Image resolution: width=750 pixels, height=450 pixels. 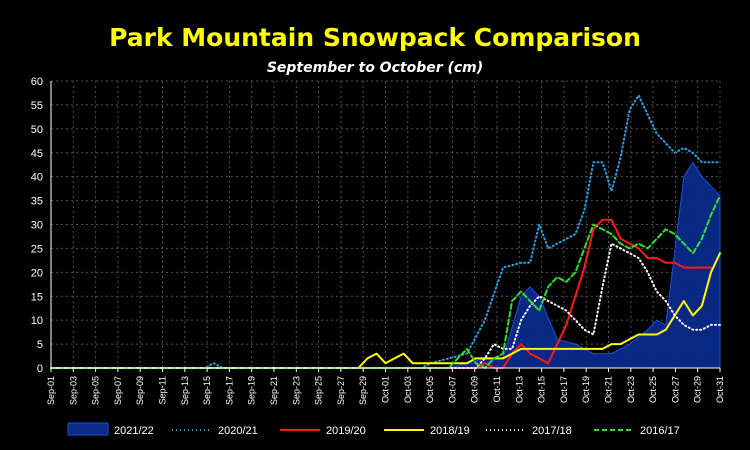 I want to click on x-tick-label: Oct-17, so click(x=564, y=389).